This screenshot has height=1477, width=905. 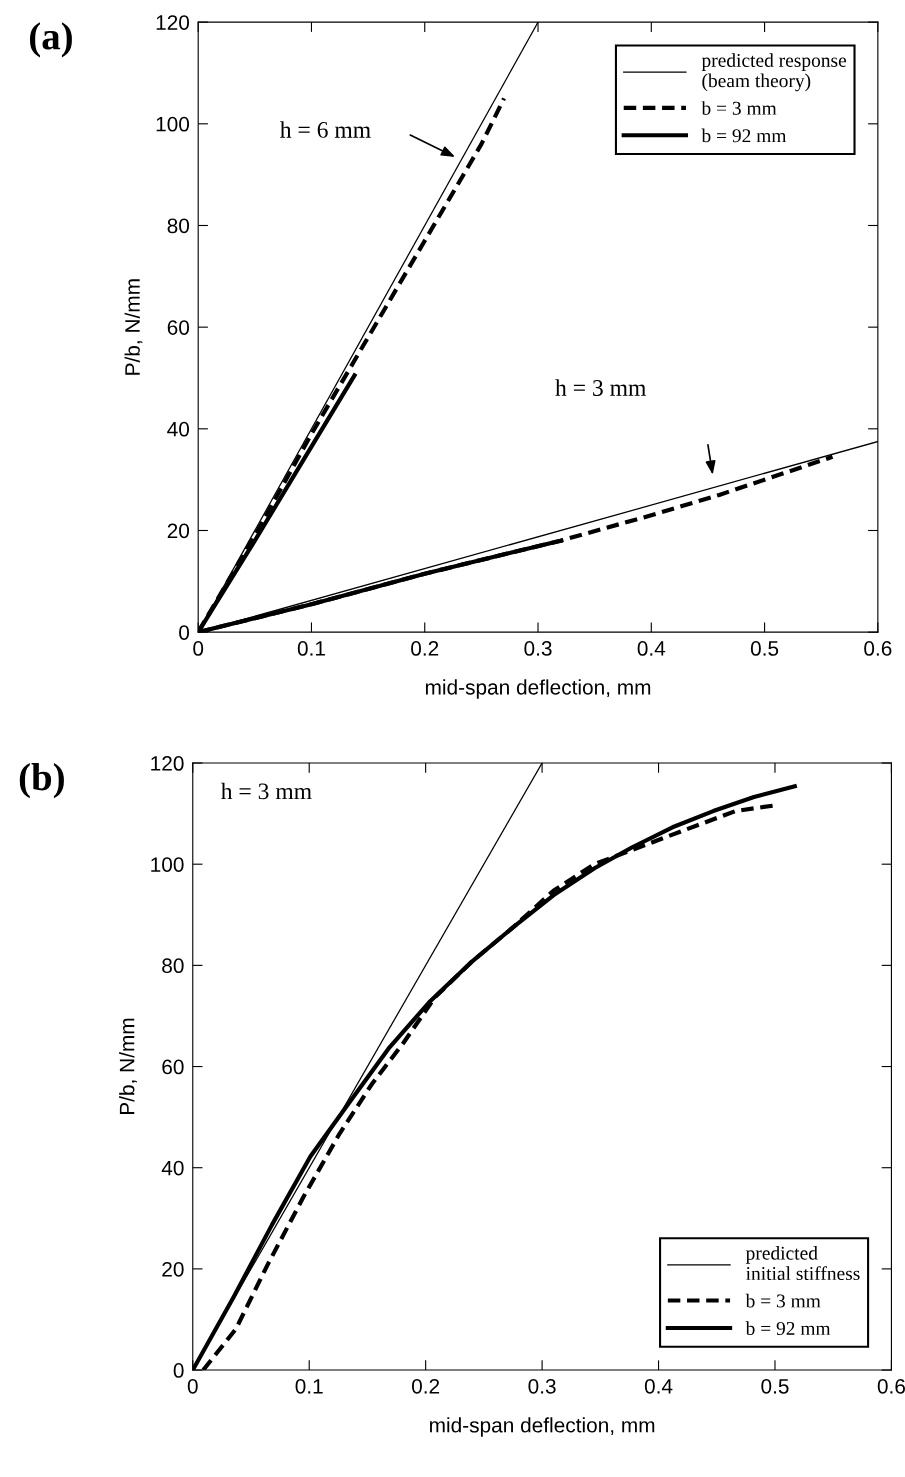 I want to click on legend-label: predicted initial stiffness, so click(x=802, y=1263).